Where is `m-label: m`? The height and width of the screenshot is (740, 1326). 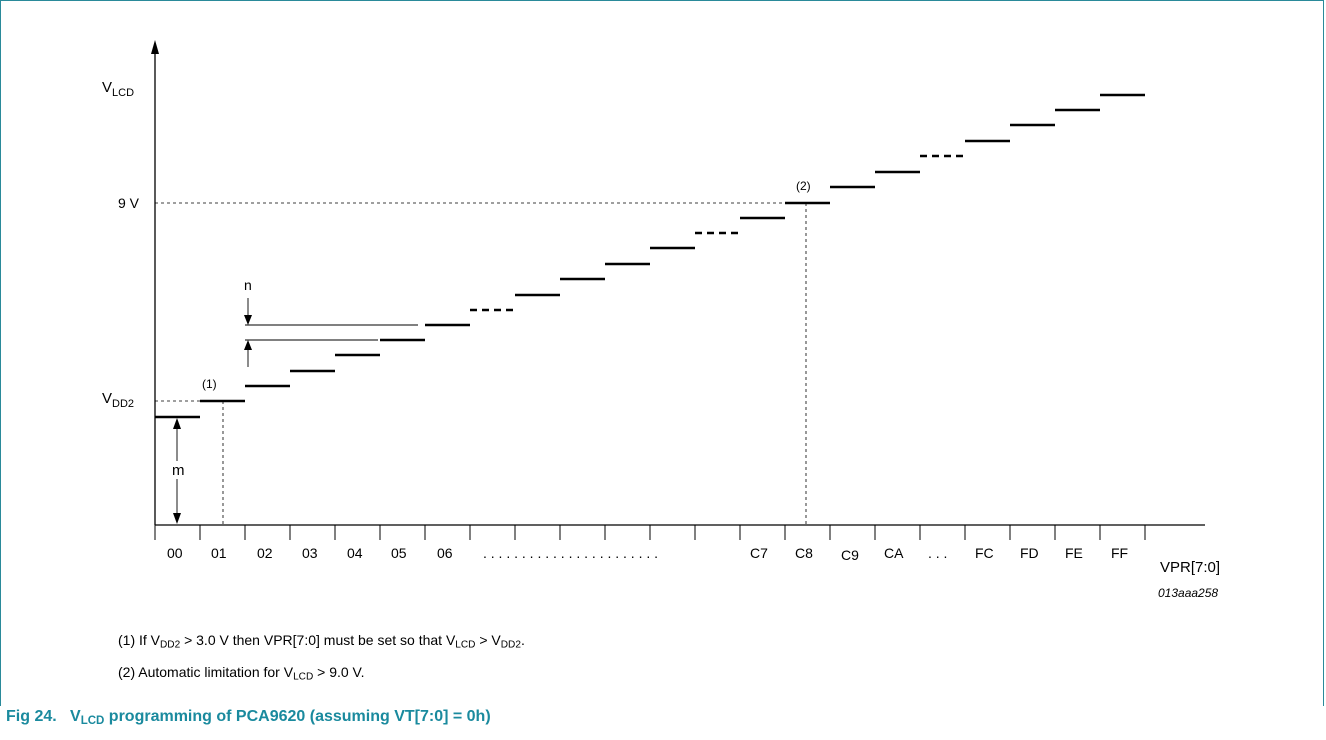 m-label: m is located at coordinates (178, 470).